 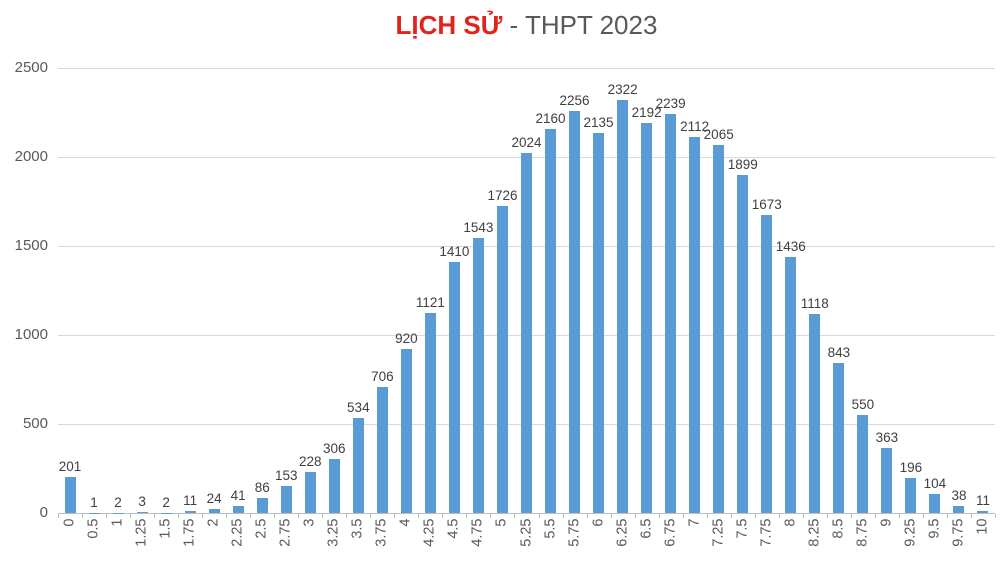 What do you see at coordinates (357, 528) in the screenshot?
I see `x-axis-label: 3.5` at bounding box center [357, 528].